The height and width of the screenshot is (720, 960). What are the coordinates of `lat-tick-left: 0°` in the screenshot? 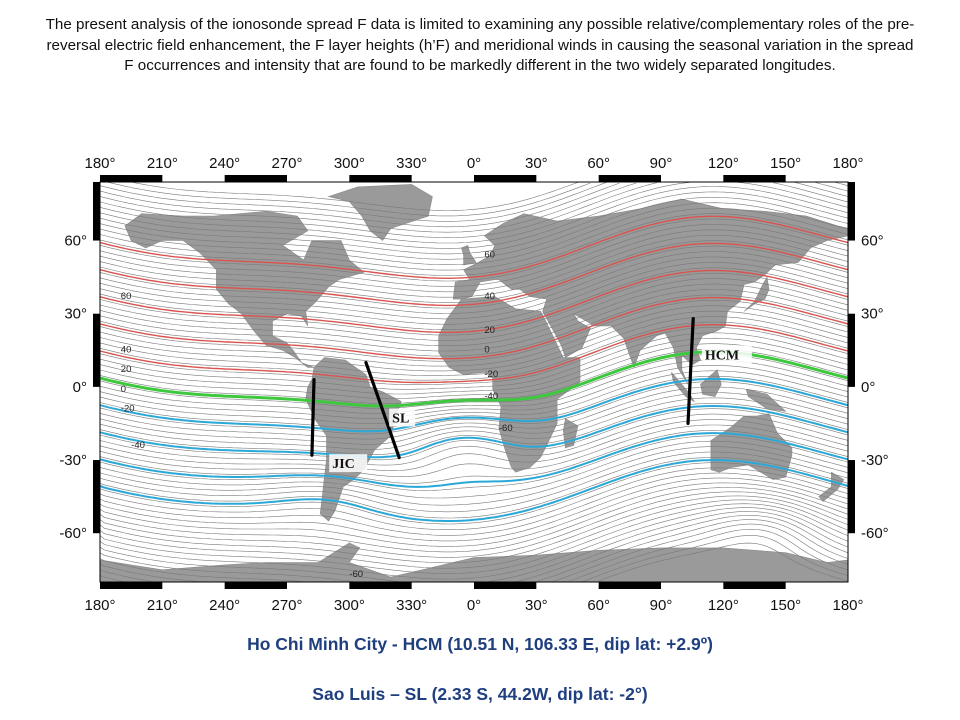 It's located at (80, 387).